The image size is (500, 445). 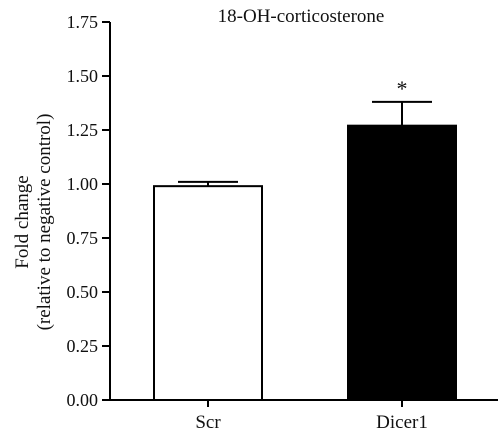 What do you see at coordinates (402, 422) in the screenshot?
I see `x-tick-label-dicer1: Dicer1` at bounding box center [402, 422].